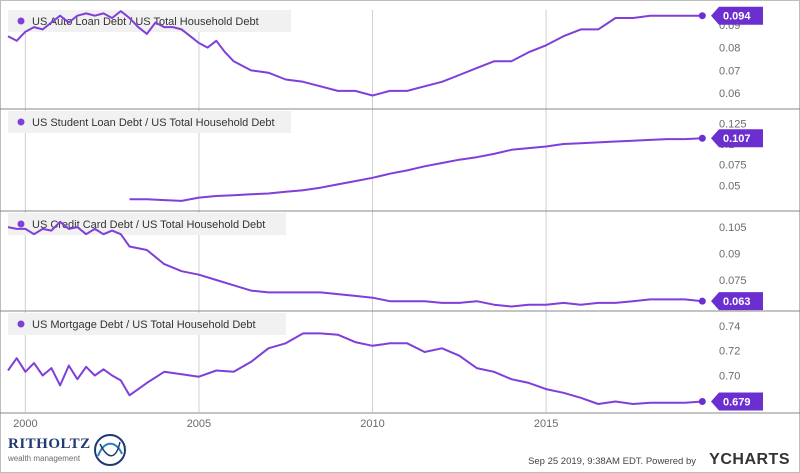 The image size is (800, 473). I want to click on ycharts-logo: YCHARTS, so click(749, 460).